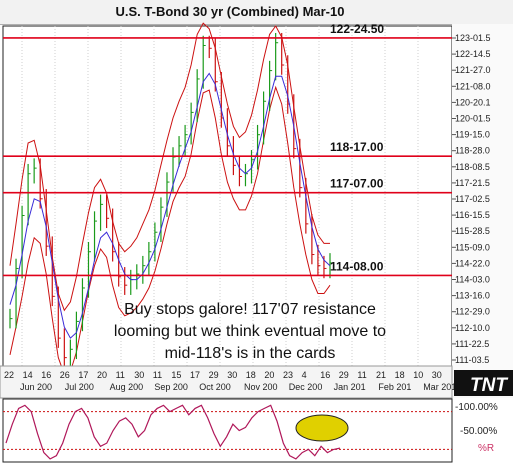 This screenshot has width=513, height=464. Describe the element at coordinates (473, 102) in the screenshot. I see `y-tick-label: 120-20.1` at that location.